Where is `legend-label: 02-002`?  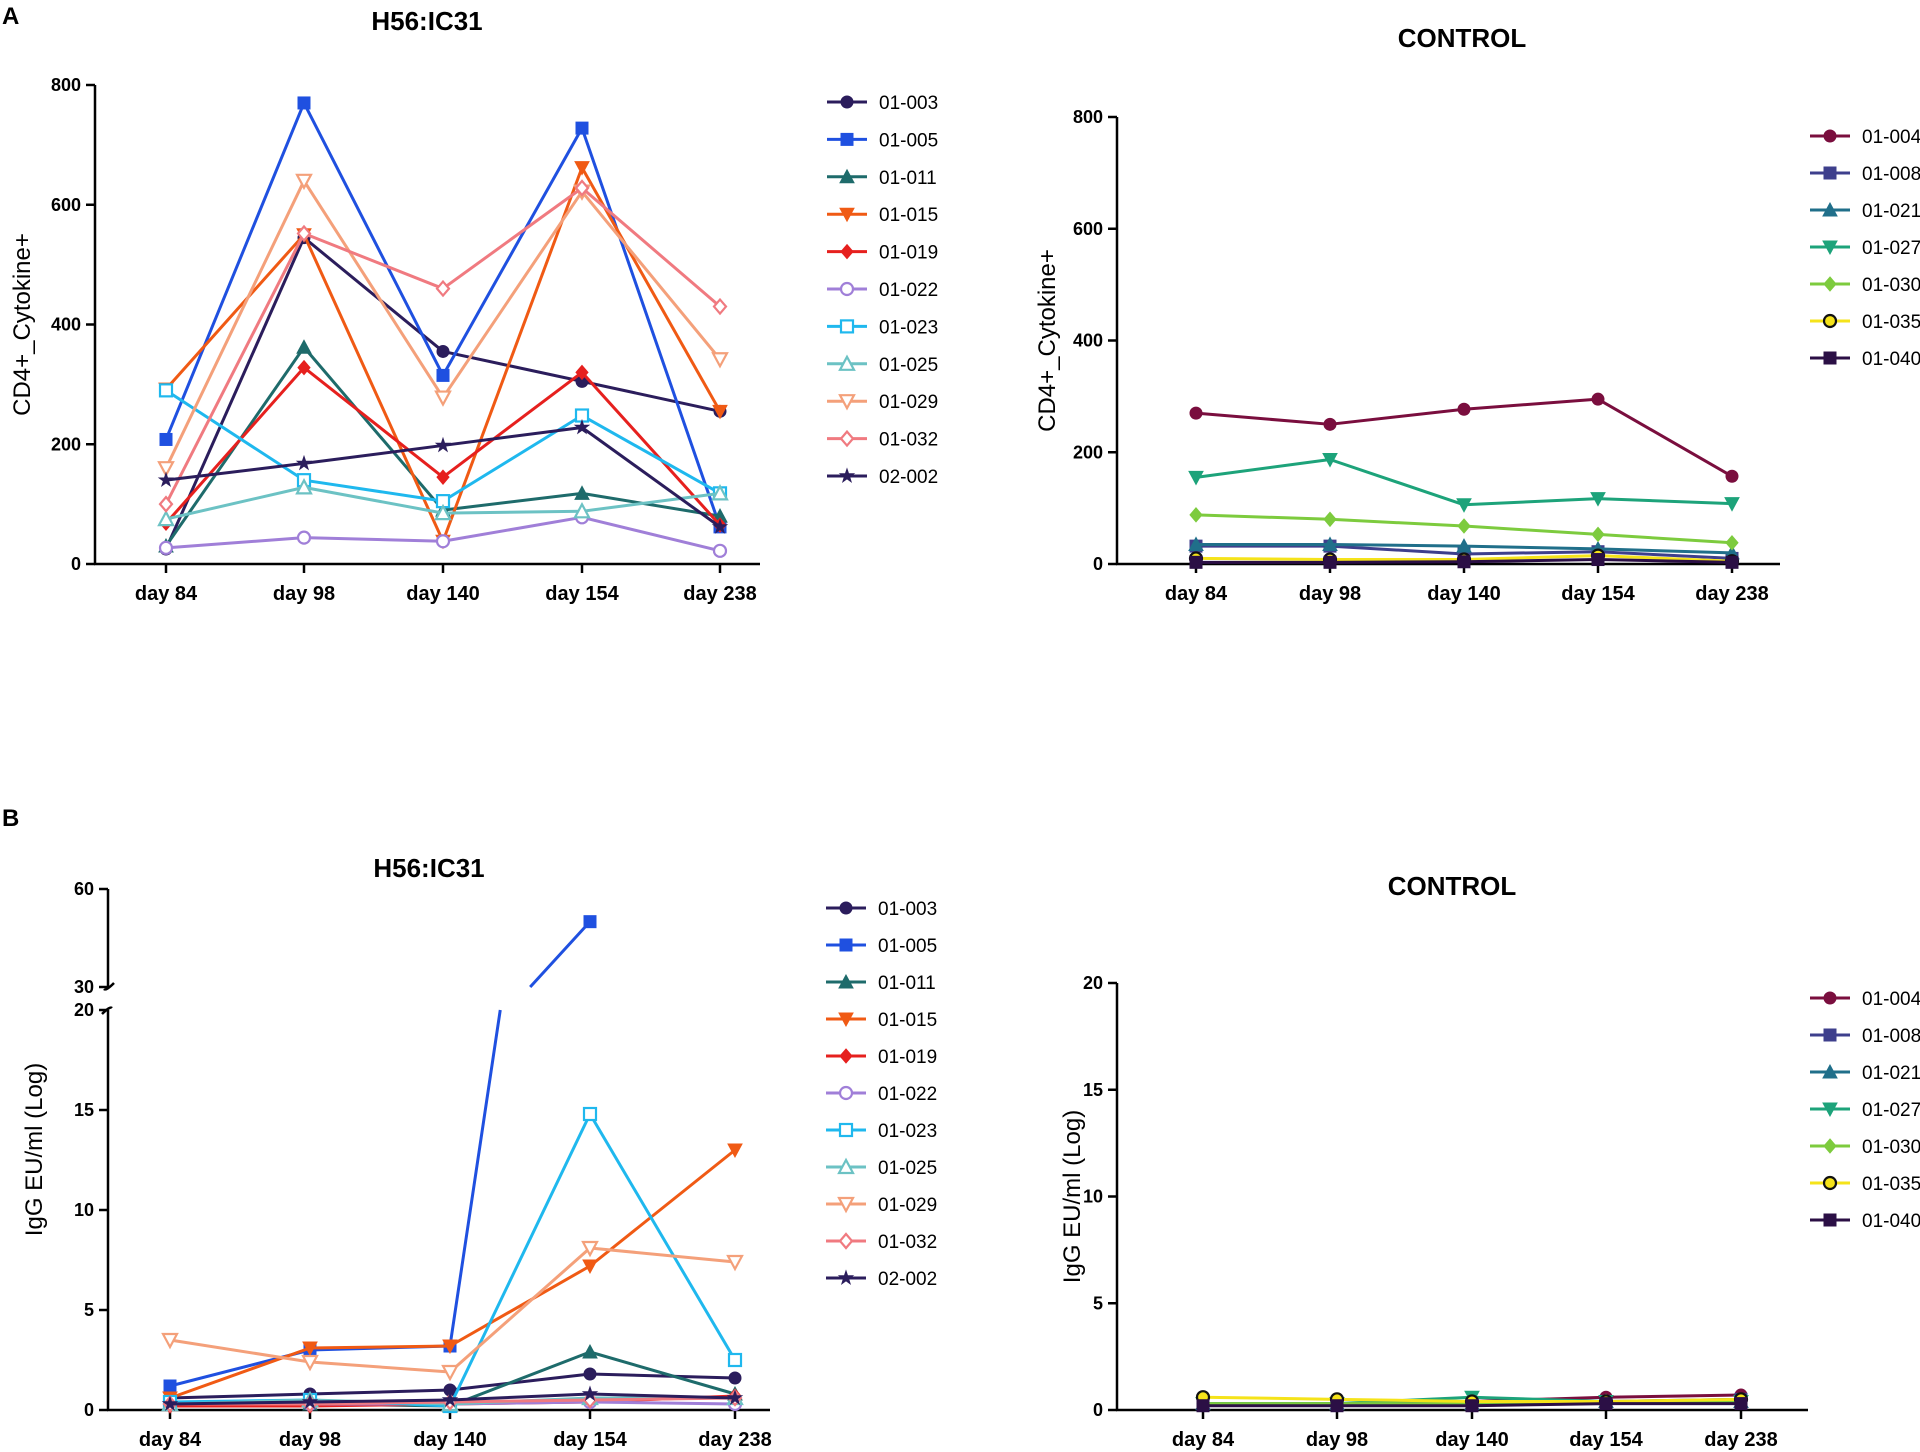 legend-label: 02-002 is located at coordinates (908, 477).